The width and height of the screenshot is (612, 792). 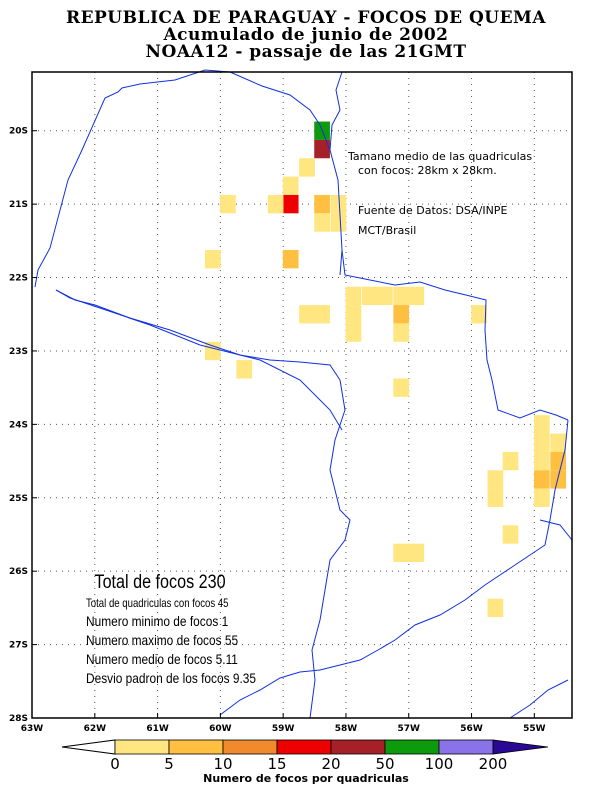 What do you see at coordinates (306, 52) in the screenshot?
I see `map-subtitle-satellite: NOAA12 - passaje de las 21GMT` at bounding box center [306, 52].